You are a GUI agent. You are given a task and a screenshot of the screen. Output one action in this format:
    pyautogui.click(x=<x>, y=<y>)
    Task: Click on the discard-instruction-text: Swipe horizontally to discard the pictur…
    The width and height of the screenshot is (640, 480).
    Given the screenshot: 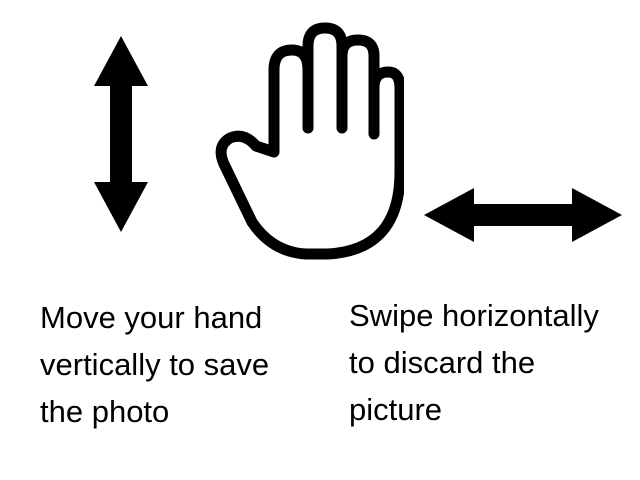 What is the action you would take?
    pyautogui.click(x=474, y=362)
    